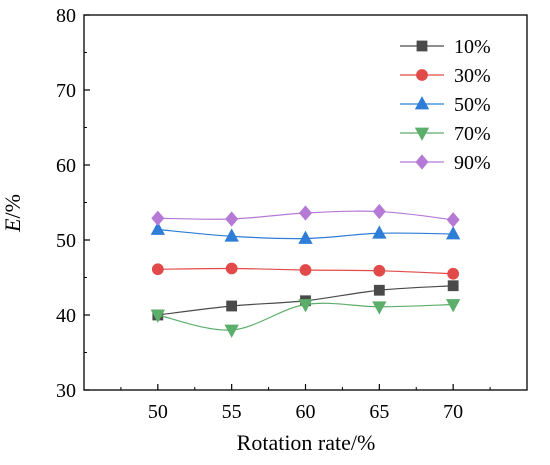 This screenshot has height=465, width=550. What do you see at coordinates (472, 163) in the screenshot?
I see `legend-label: 90%` at bounding box center [472, 163].